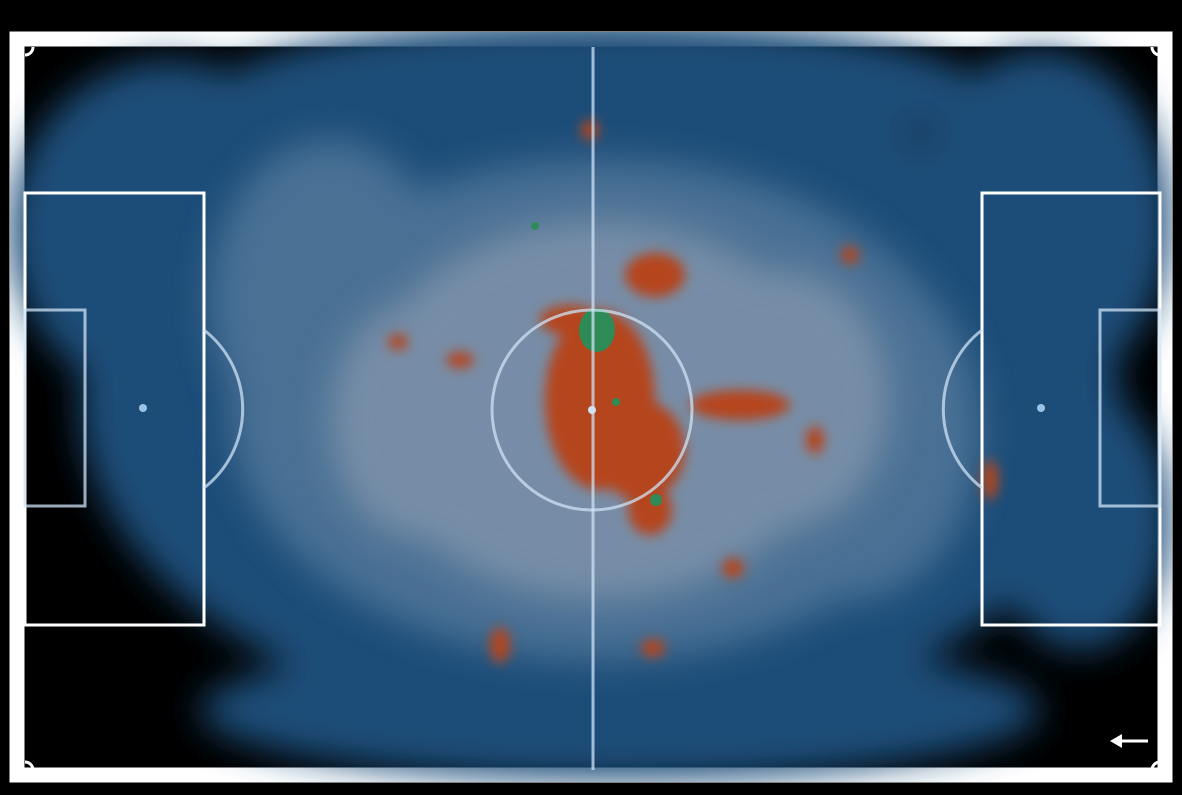  Describe the element at coordinates (1041, 408) in the screenshot. I see `penalty-spot-right` at that location.